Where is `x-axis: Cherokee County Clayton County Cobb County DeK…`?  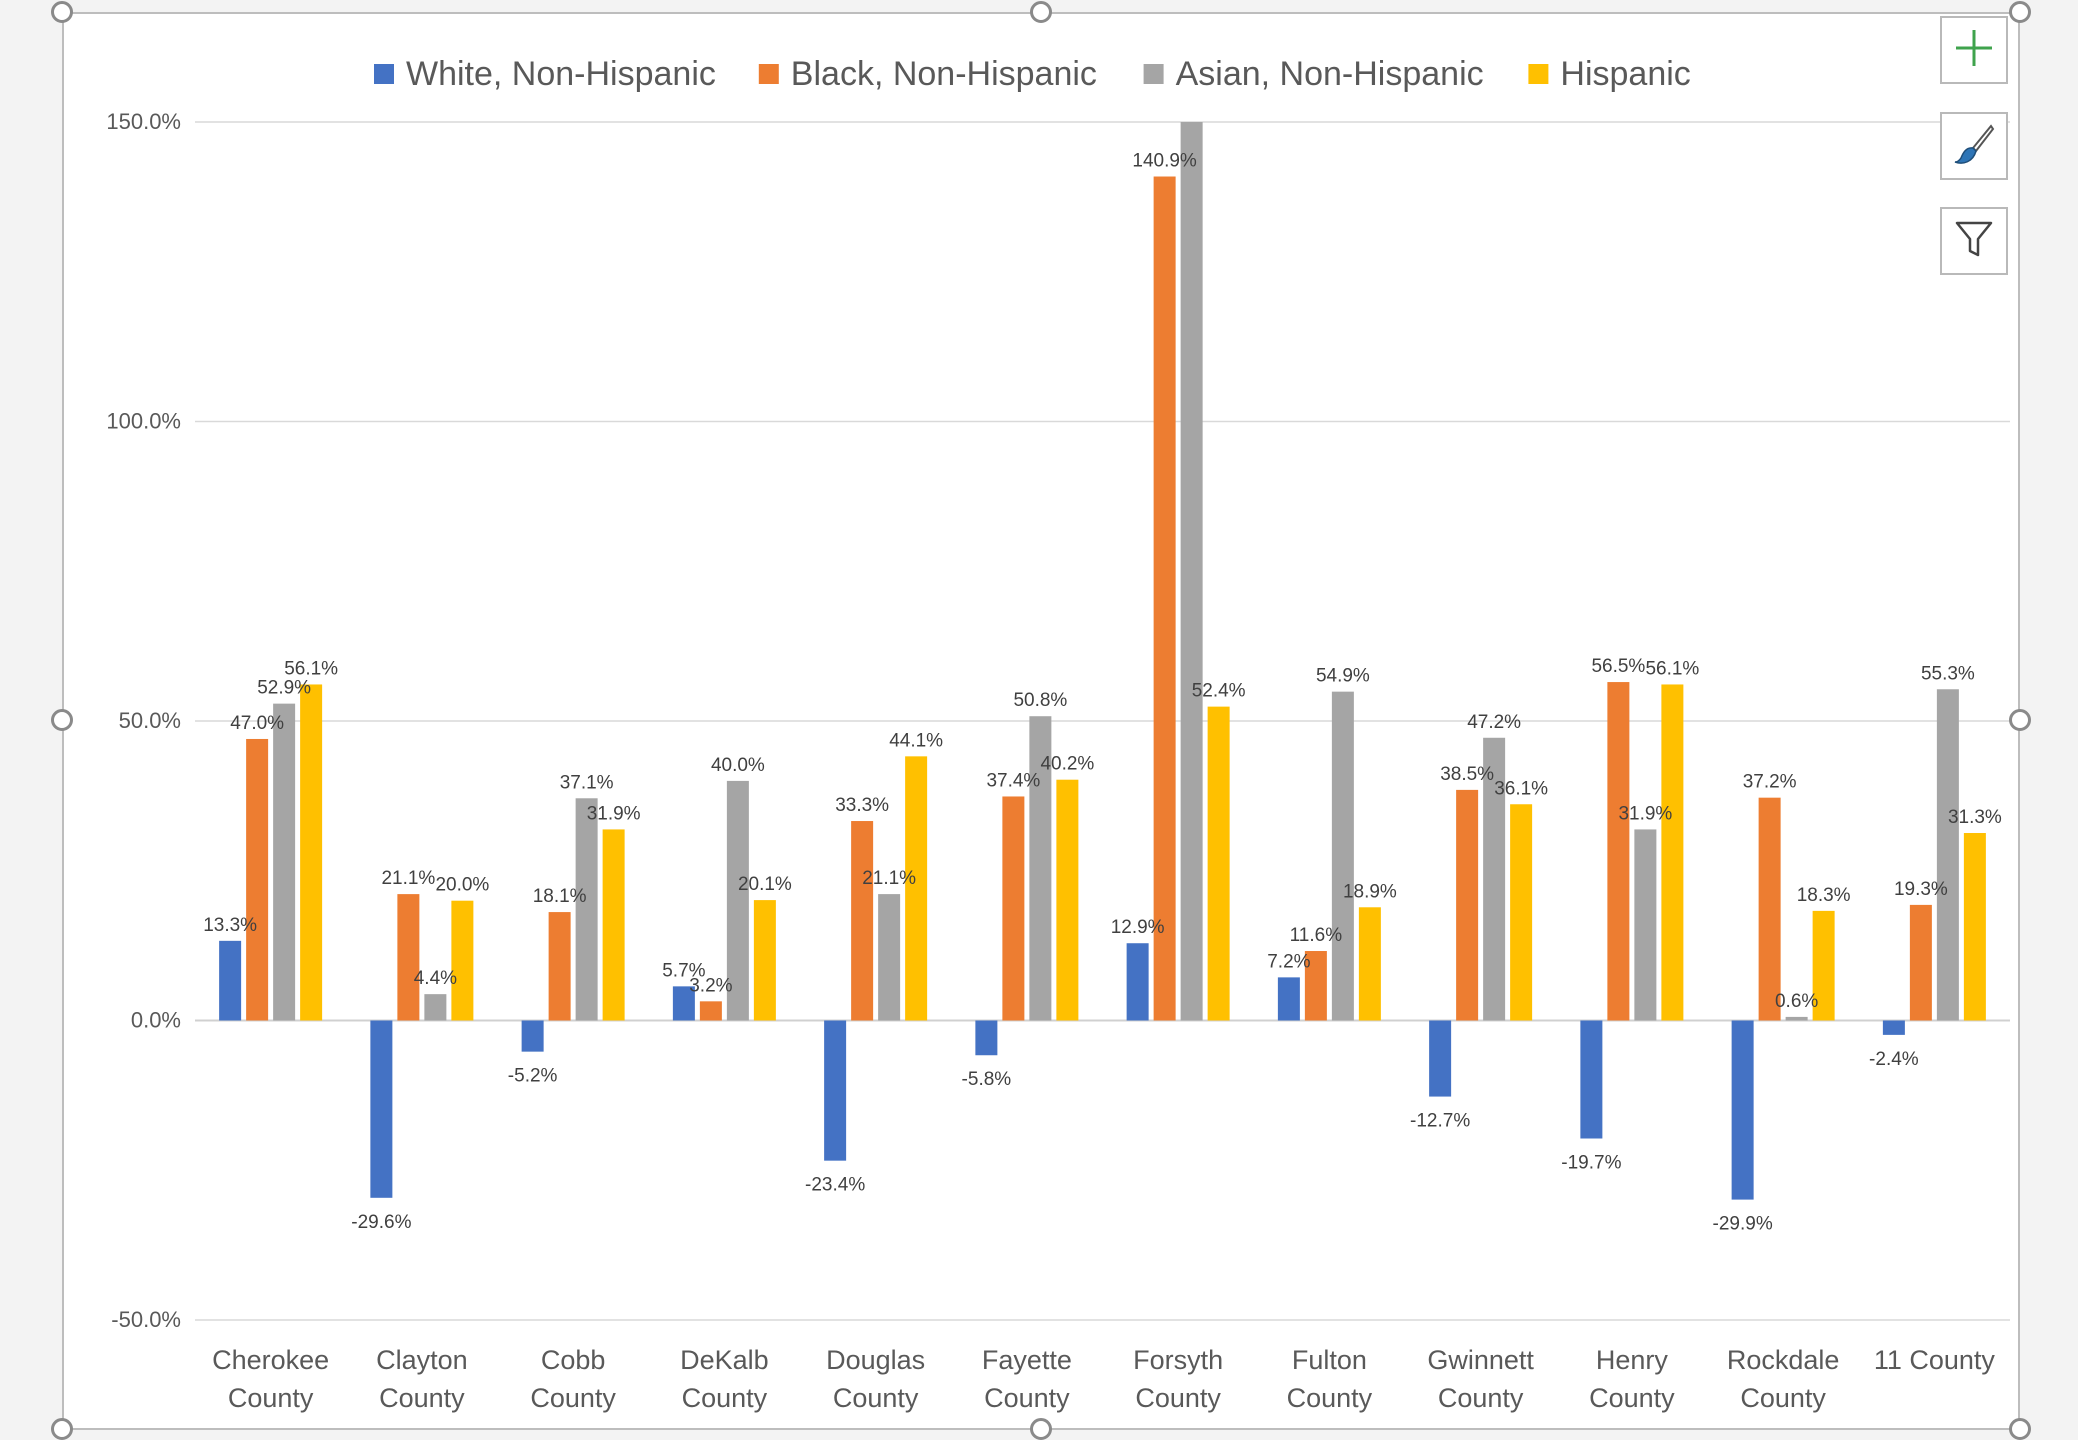
x-axis: Cherokee County Clayton County Cobb County DeK… is located at coordinates (1103, 1379).